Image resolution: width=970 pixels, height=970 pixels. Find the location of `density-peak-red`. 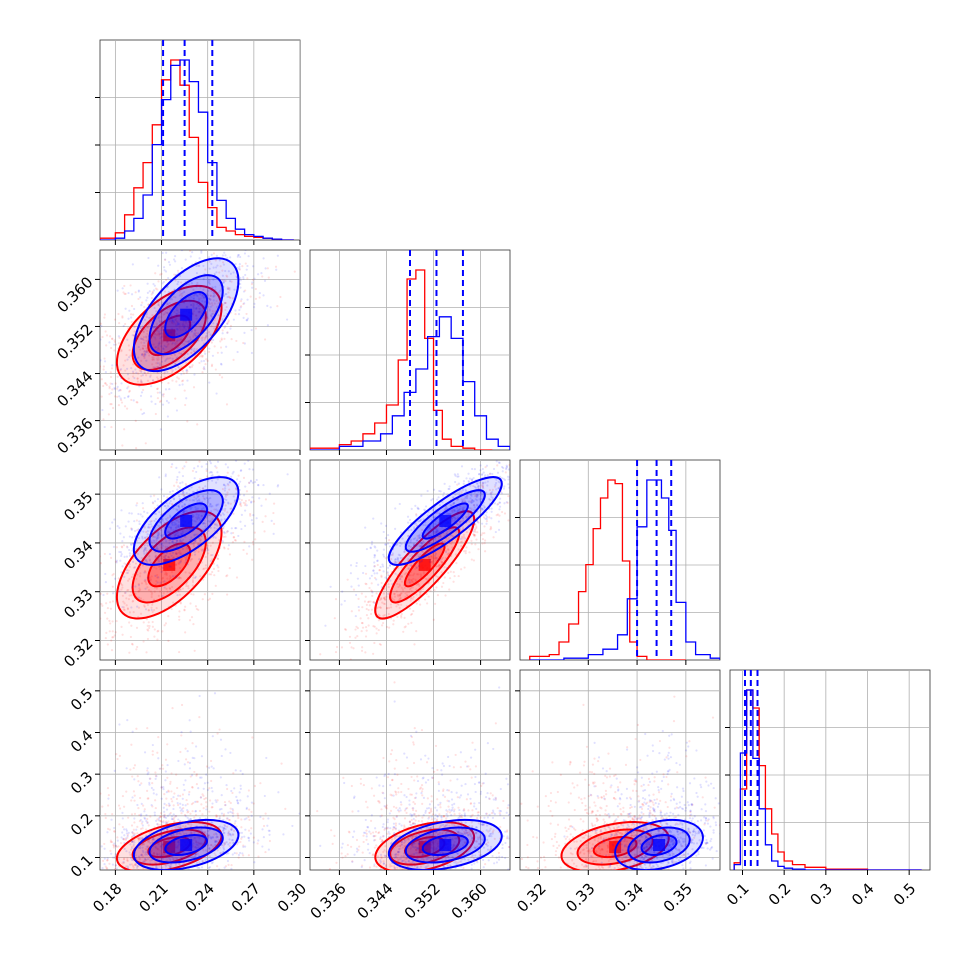

density-peak-red is located at coordinates (424, 564).